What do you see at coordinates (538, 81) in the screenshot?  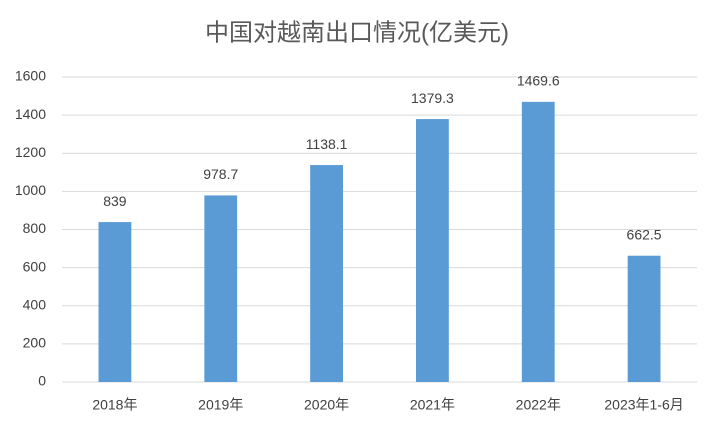 I see `data-label: 1469.6` at bounding box center [538, 81].